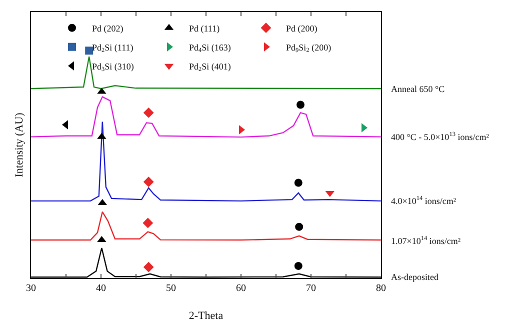 The height and width of the screenshot is (322, 507). Describe the element at coordinates (309, 48) in the screenshot. I see `legend-label: Pd$_{9}$Si$_{2}$ (200)` at that location.